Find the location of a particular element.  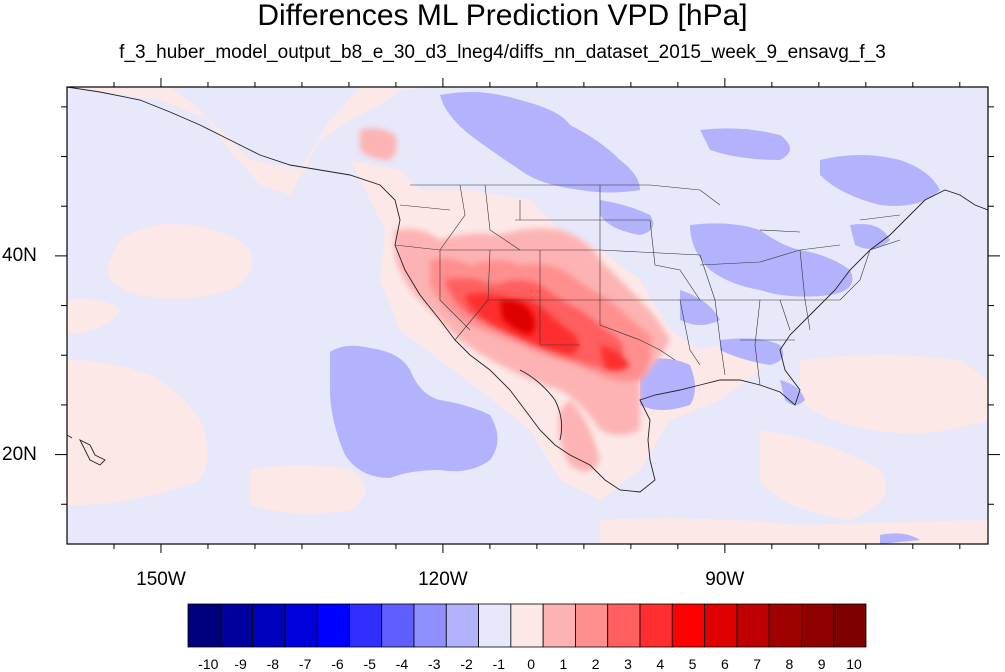

colorbar-level-label: 4 is located at coordinates (660, 664).